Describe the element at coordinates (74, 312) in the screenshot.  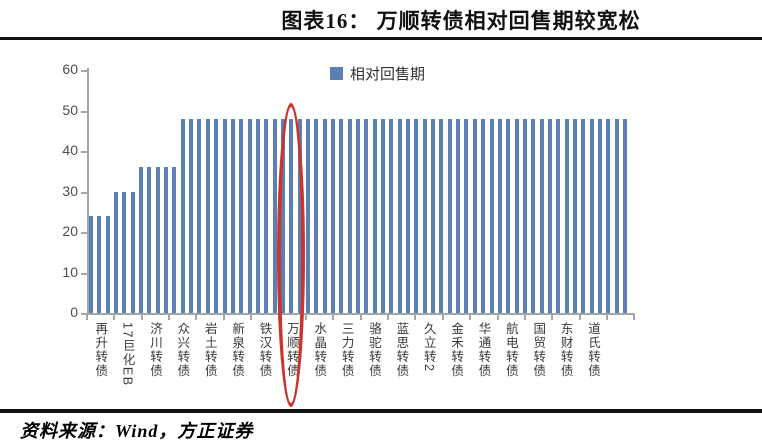
I see `y-axis-tick-label: 0` at that location.